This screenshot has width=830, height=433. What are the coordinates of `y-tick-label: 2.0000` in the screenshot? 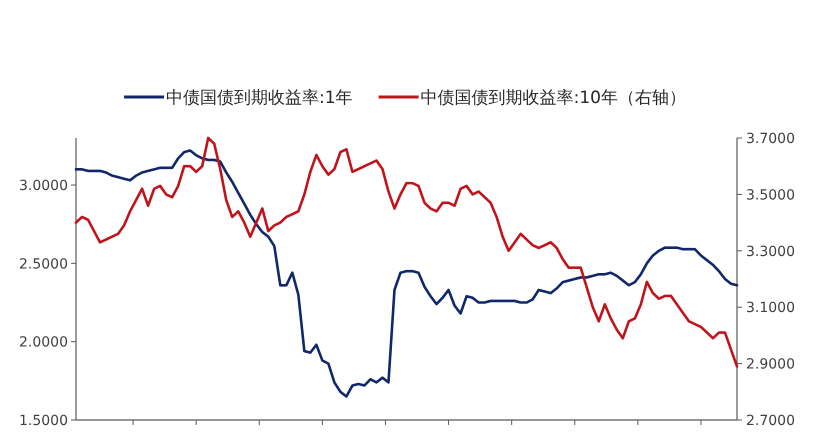 It's located at (43, 342).